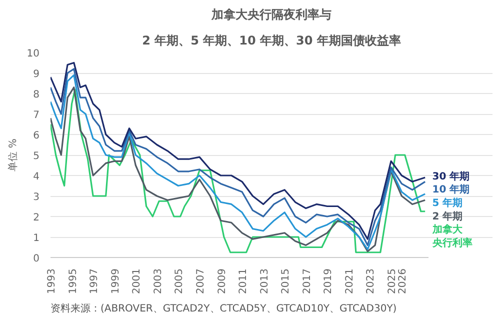  Describe the element at coordinates (264, 281) in the screenshot. I see `x-tick-label: 2013` at that location.